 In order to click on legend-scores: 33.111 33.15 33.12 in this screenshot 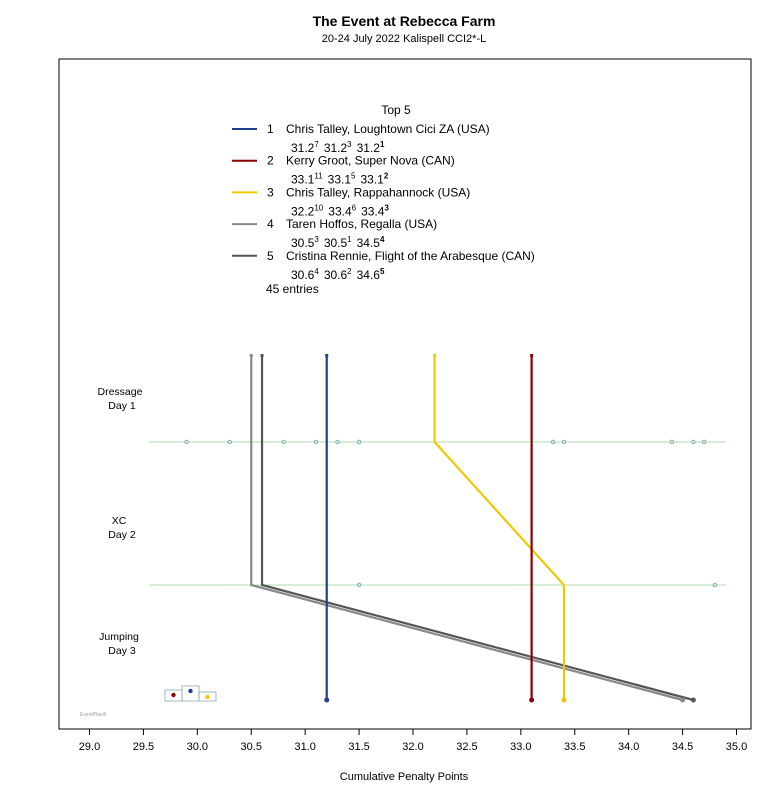, I will do `click(340, 179)`.